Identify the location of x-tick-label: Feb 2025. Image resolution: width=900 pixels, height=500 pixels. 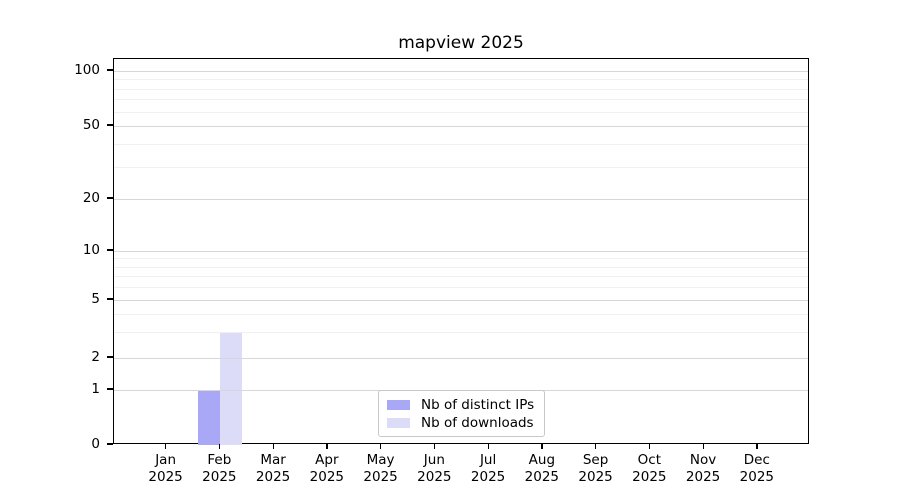
(219, 469).